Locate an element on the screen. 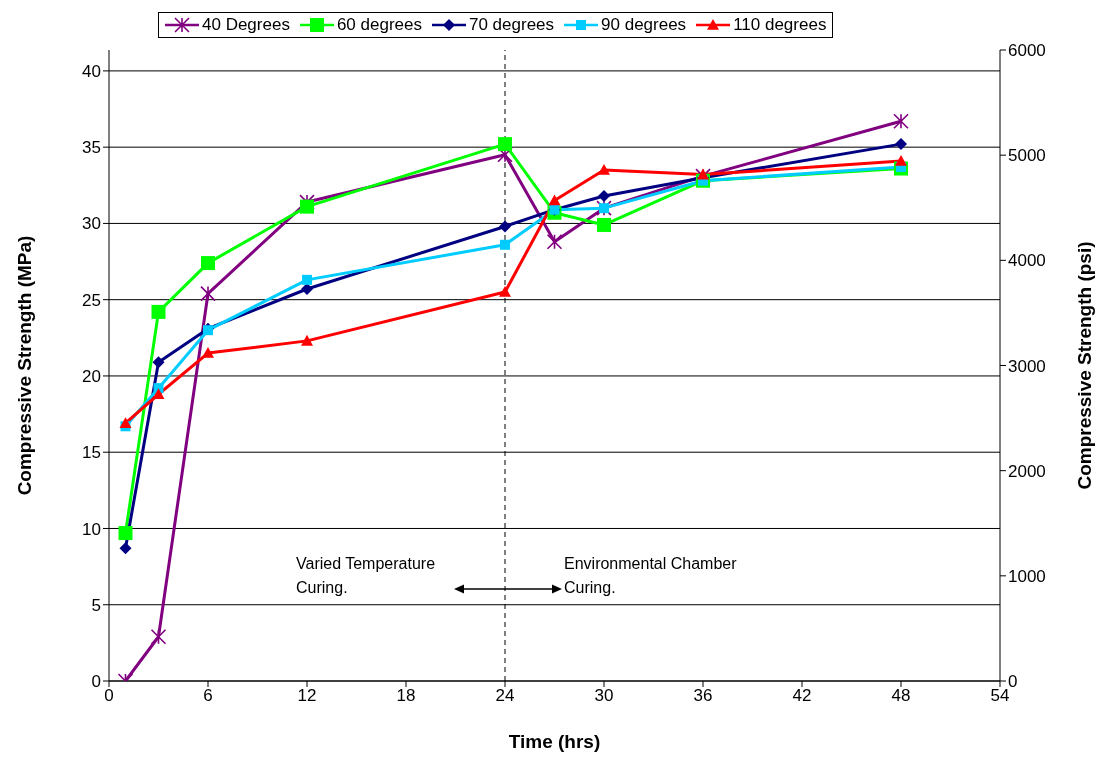 The height and width of the screenshot is (768, 1108). y-tick-label: 5 is located at coordinates (96, 605).